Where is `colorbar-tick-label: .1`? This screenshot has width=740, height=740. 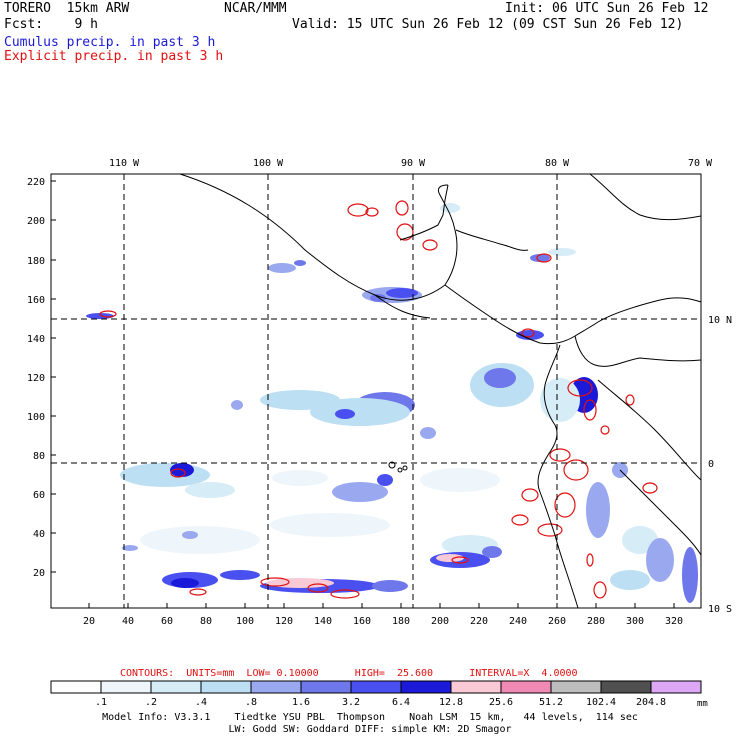
colorbar-tick-label: .1 is located at coordinates (101, 702).